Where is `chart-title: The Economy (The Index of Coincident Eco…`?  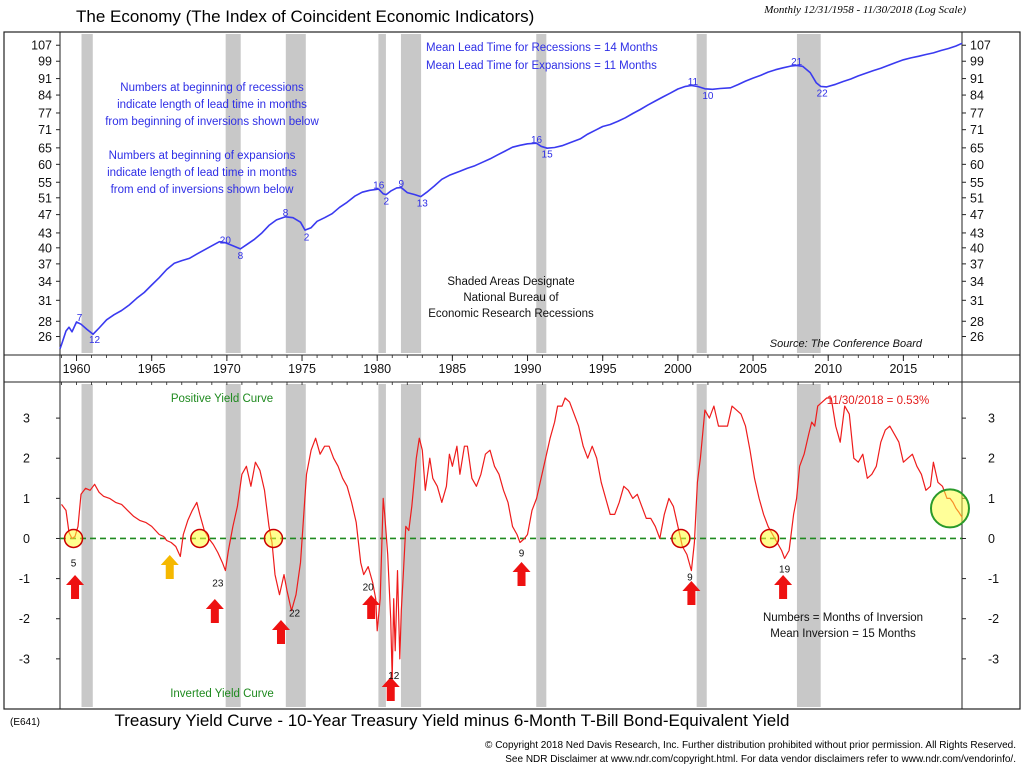
chart-title: The Economy (The Index of Coincident Eco… is located at coordinates (305, 16).